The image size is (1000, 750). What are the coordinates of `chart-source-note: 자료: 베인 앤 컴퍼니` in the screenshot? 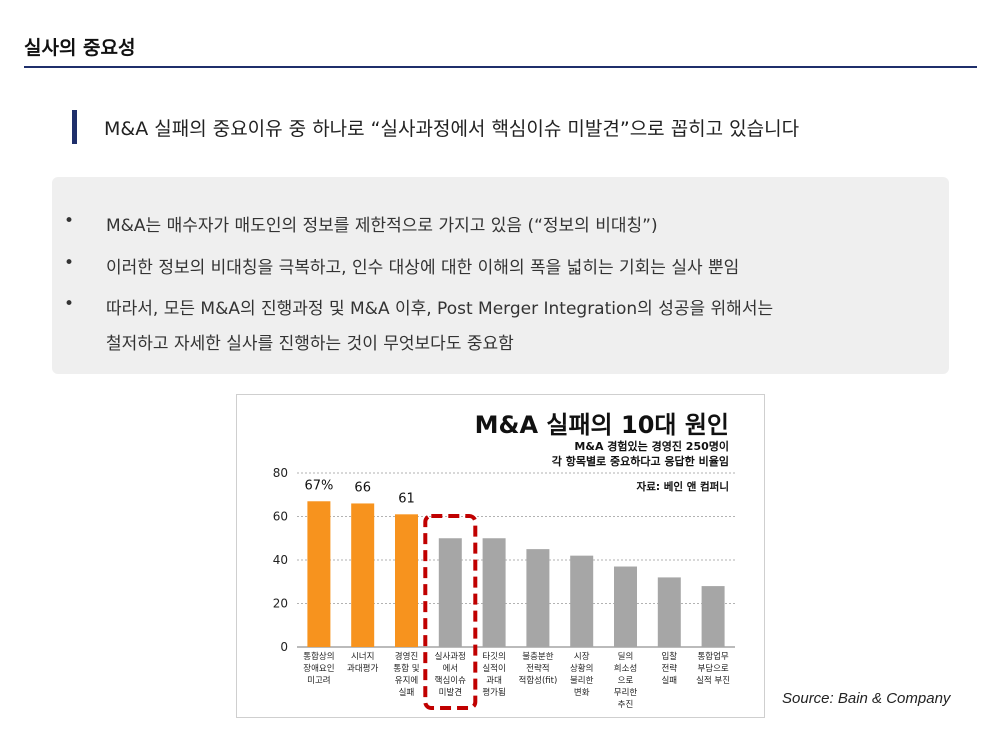 It's located at (683, 486).